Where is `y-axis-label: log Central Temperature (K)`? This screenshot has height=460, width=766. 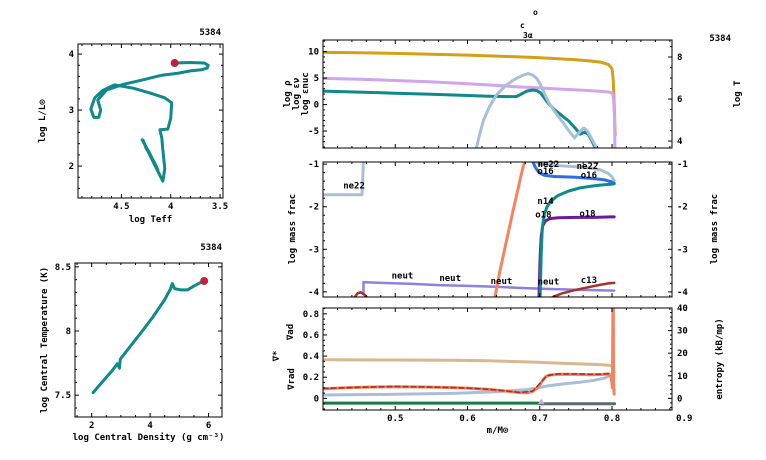
y-axis-label: log Central Temperature (K) is located at coordinates (45, 340).